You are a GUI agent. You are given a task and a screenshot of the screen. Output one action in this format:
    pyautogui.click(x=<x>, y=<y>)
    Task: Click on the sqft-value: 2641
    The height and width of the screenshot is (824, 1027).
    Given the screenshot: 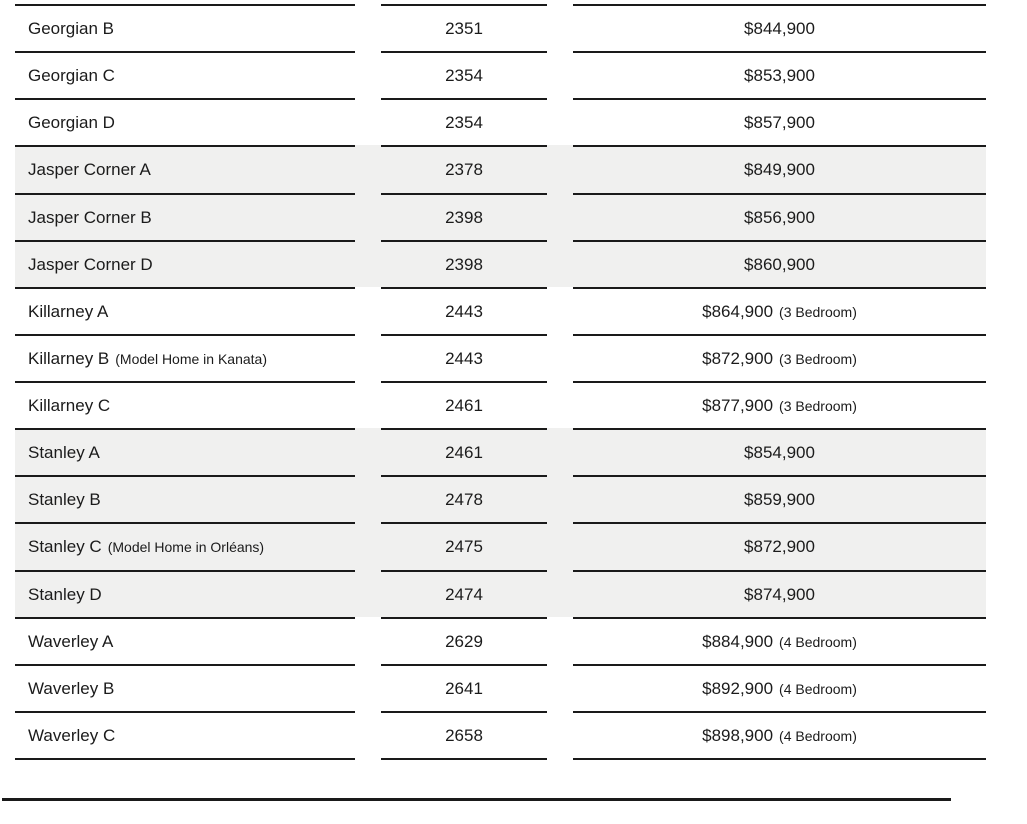 What is the action you would take?
    pyautogui.click(x=464, y=688)
    